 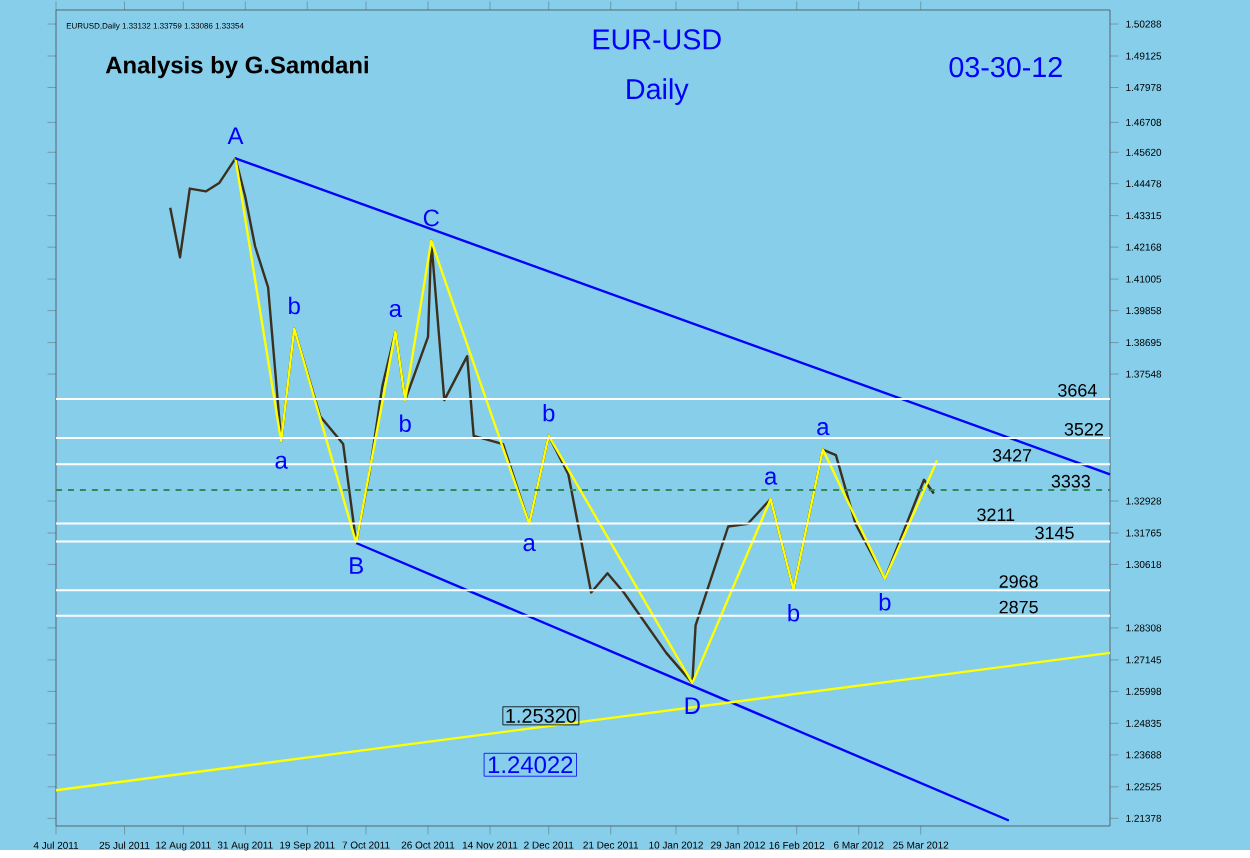 What do you see at coordinates (996, 515) in the screenshot?
I see `annotation: 3211` at bounding box center [996, 515].